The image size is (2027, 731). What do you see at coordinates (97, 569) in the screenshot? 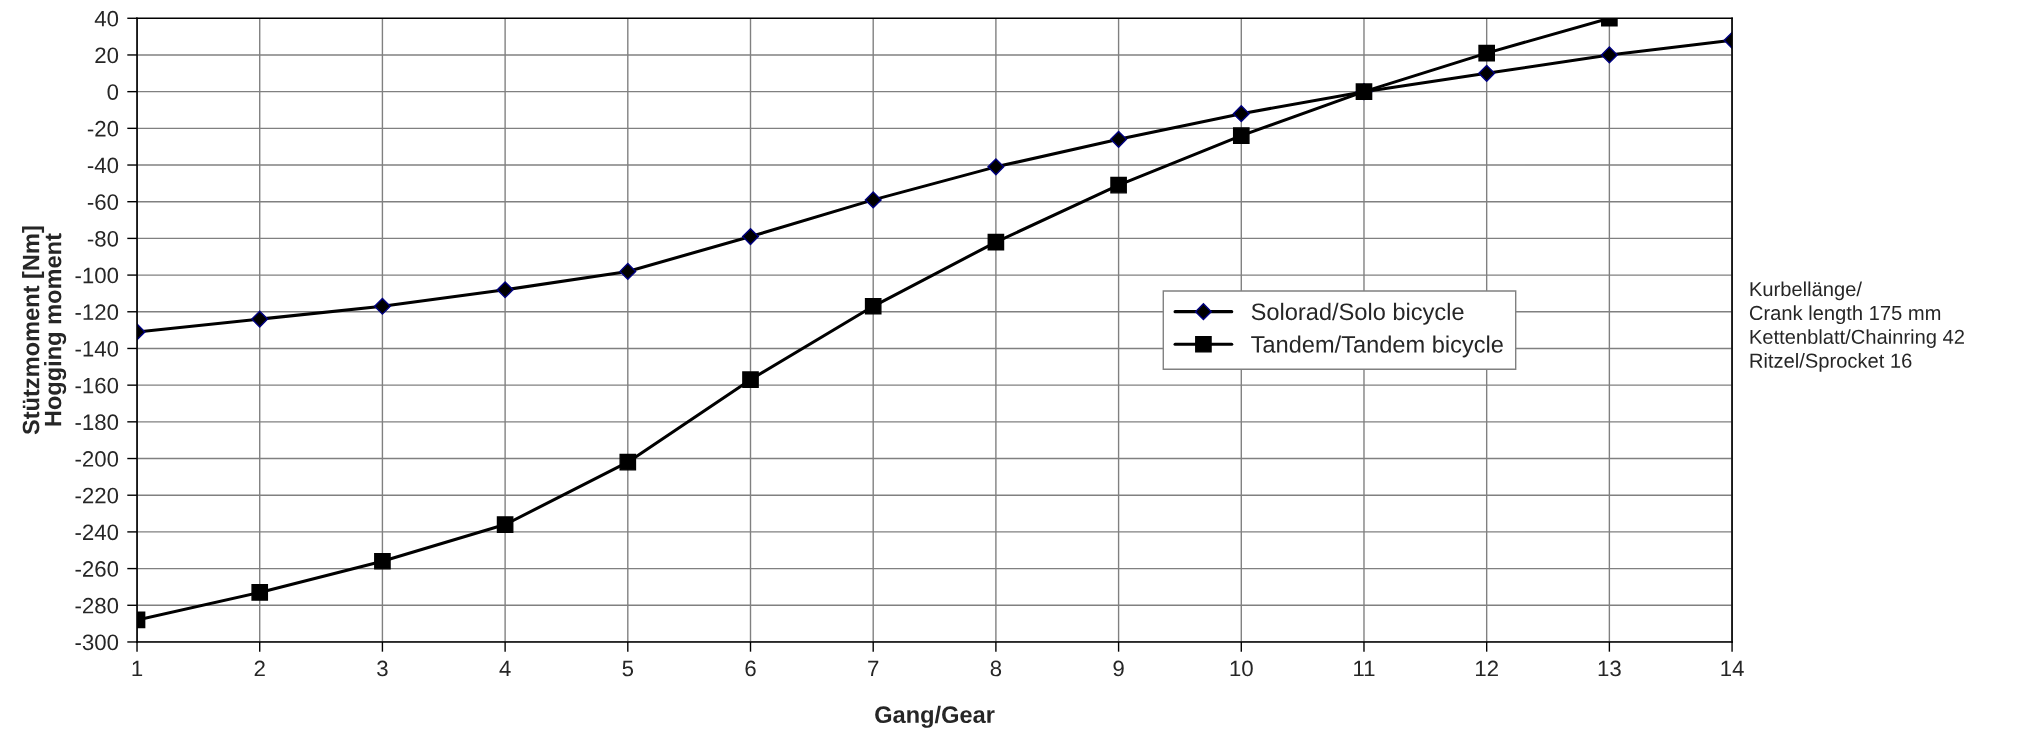
I see `y-tick-label: -260` at bounding box center [97, 569].